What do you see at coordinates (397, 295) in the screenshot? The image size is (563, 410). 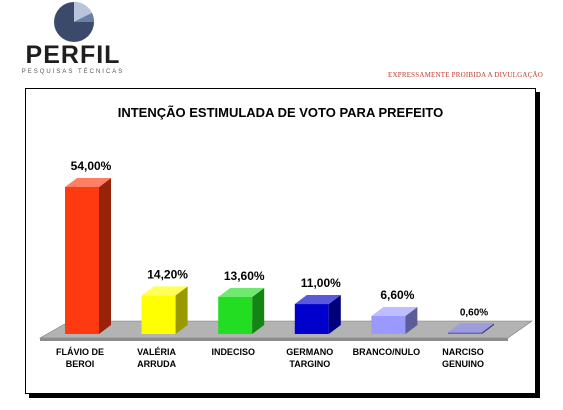 I see `value-label-4: 6,60%` at bounding box center [397, 295].